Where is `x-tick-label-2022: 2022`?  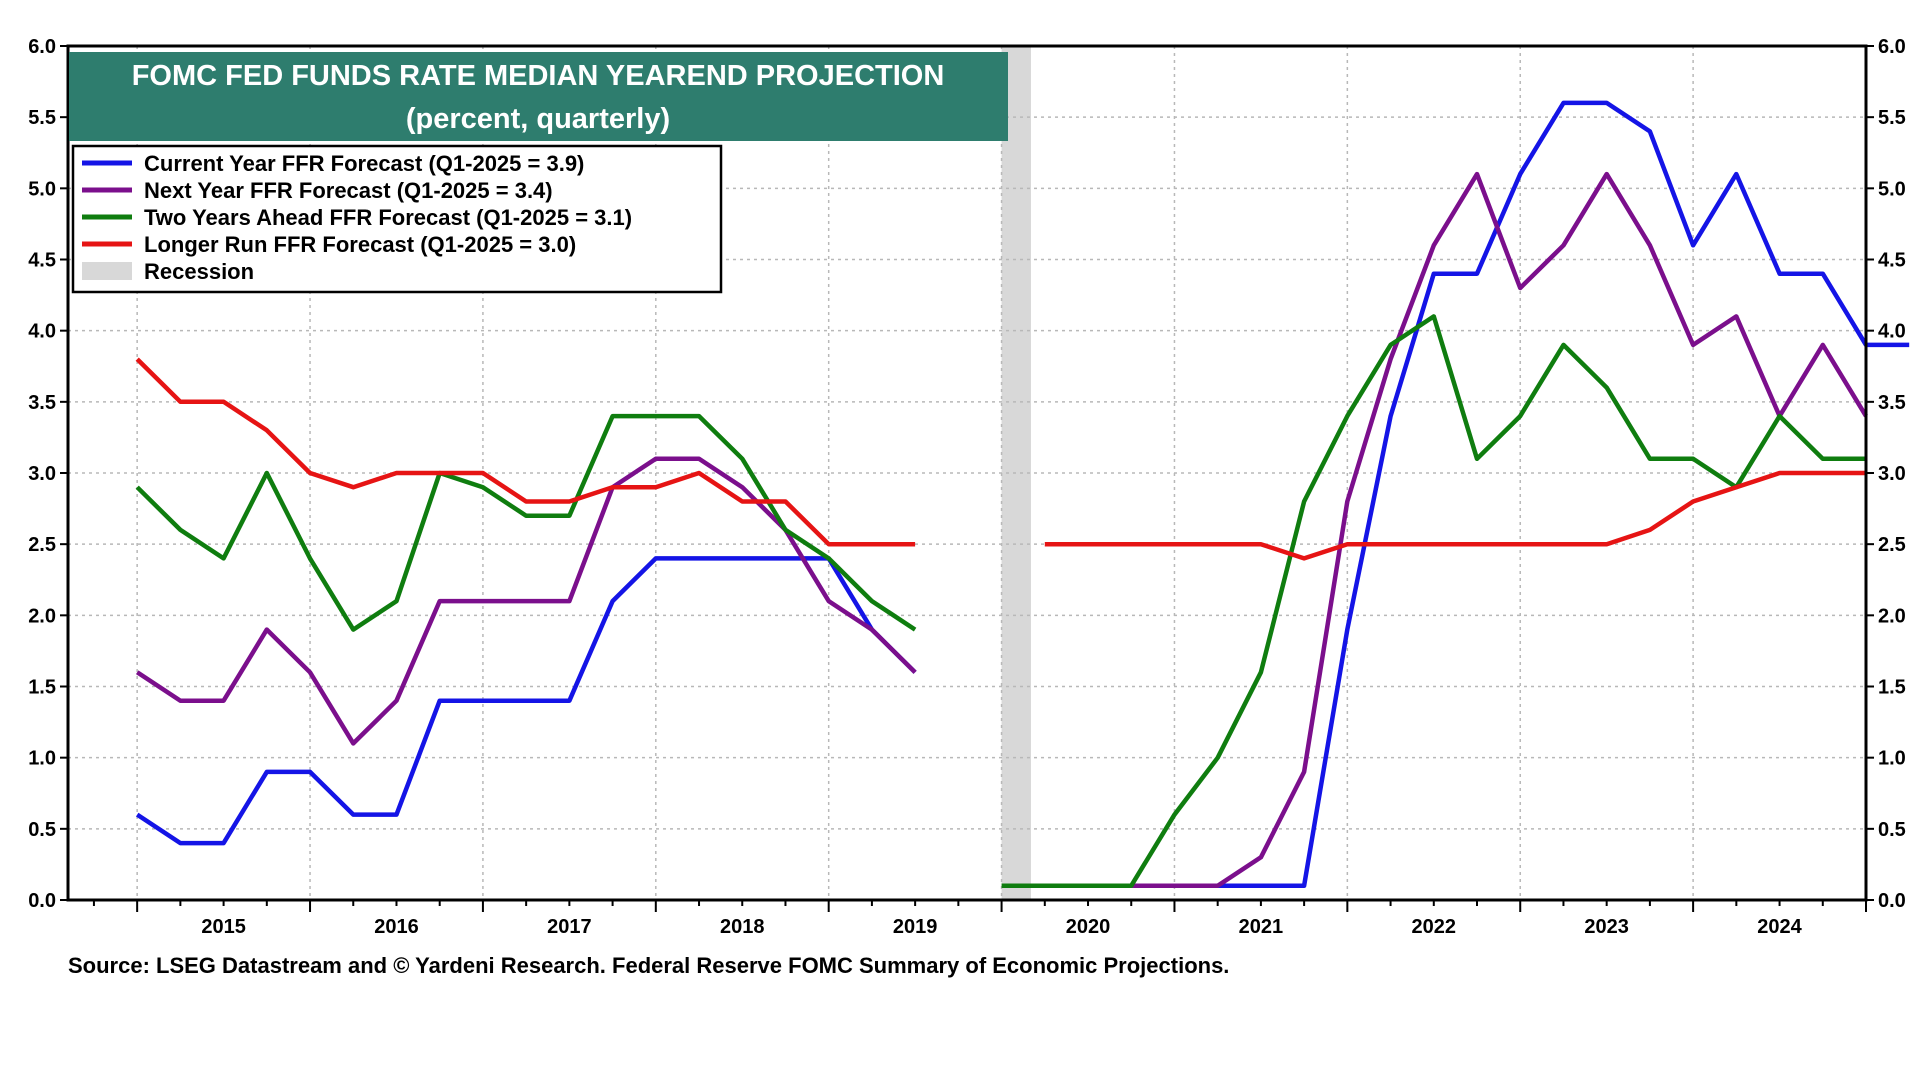
x-tick-label-2022: 2022 is located at coordinates (1434, 927).